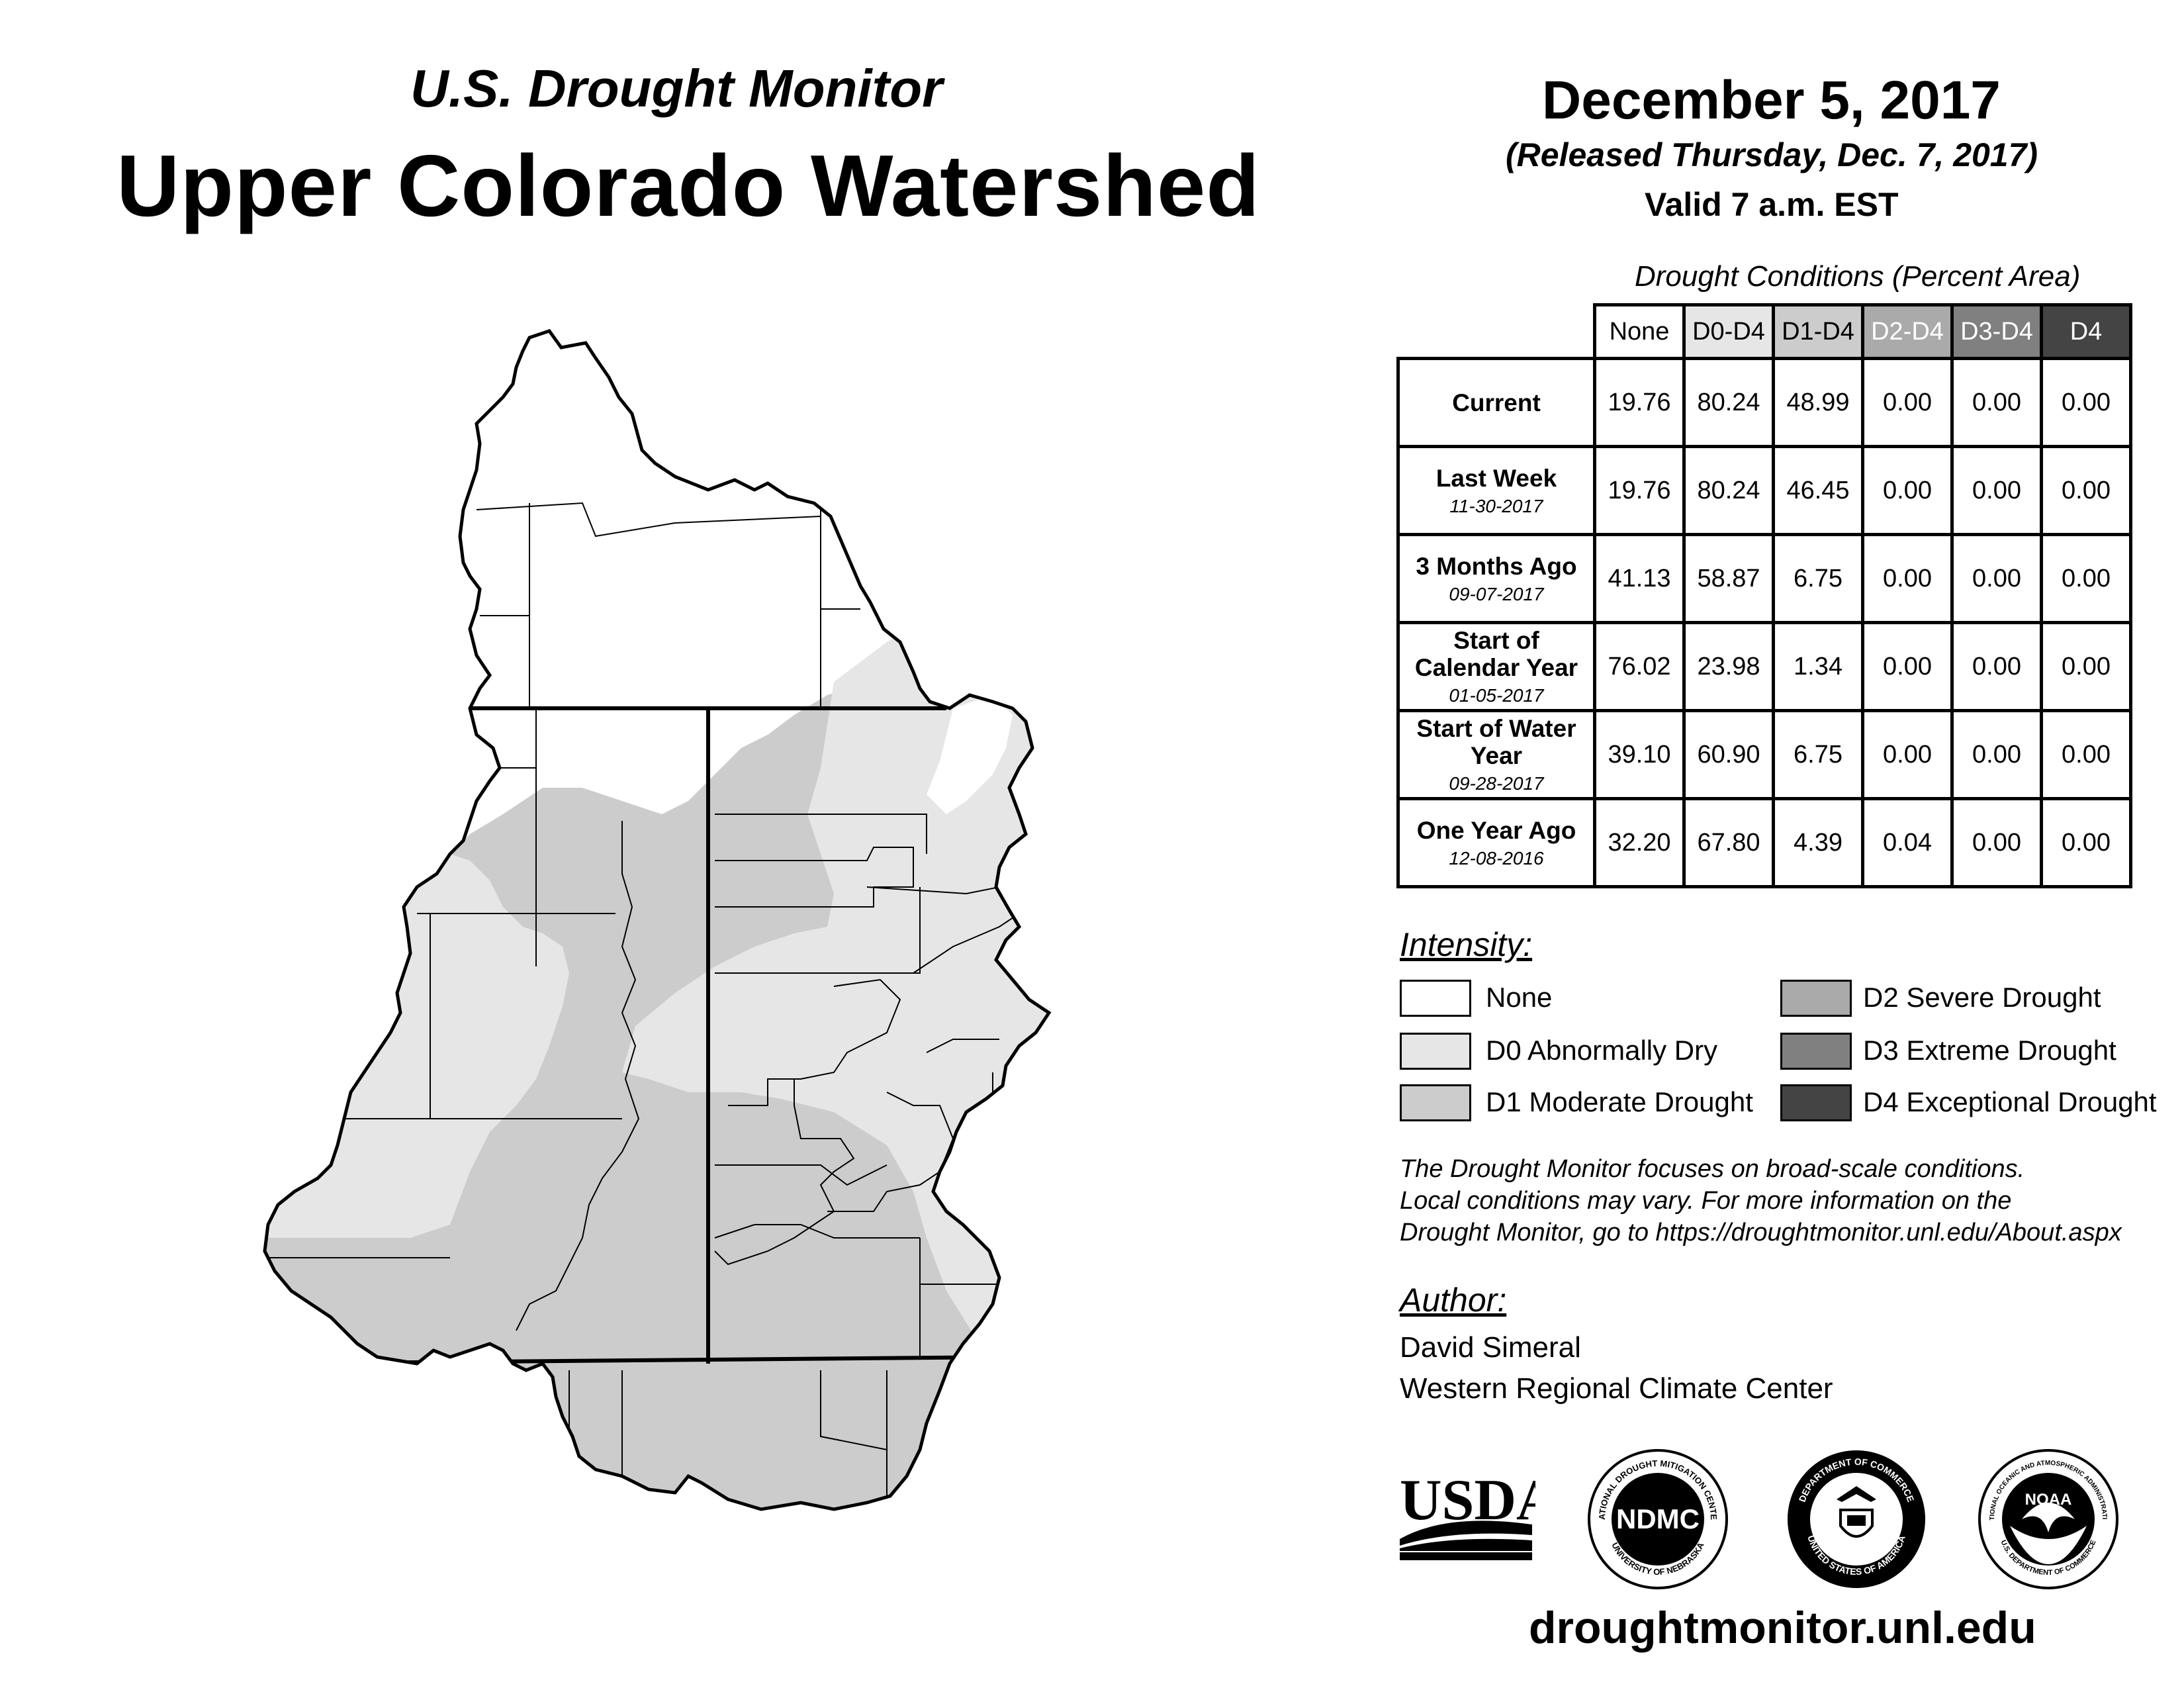  What do you see at coordinates (1496, 593) in the screenshot?
I see `row-date: 09-07-2017` at bounding box center [1496, 593].